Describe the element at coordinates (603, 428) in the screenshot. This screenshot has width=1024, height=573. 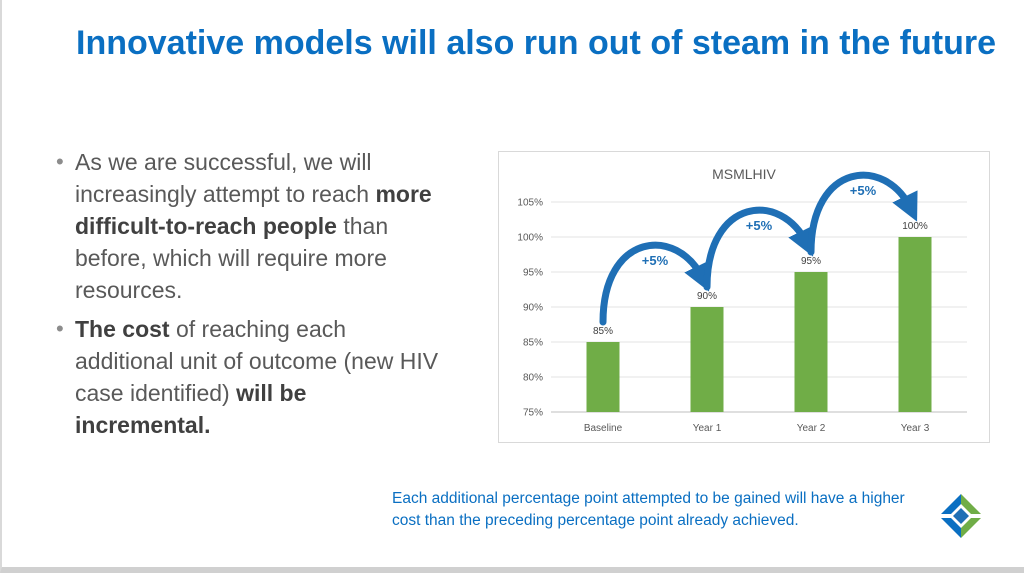
I see `x-tick-label: Baseline` at that location.